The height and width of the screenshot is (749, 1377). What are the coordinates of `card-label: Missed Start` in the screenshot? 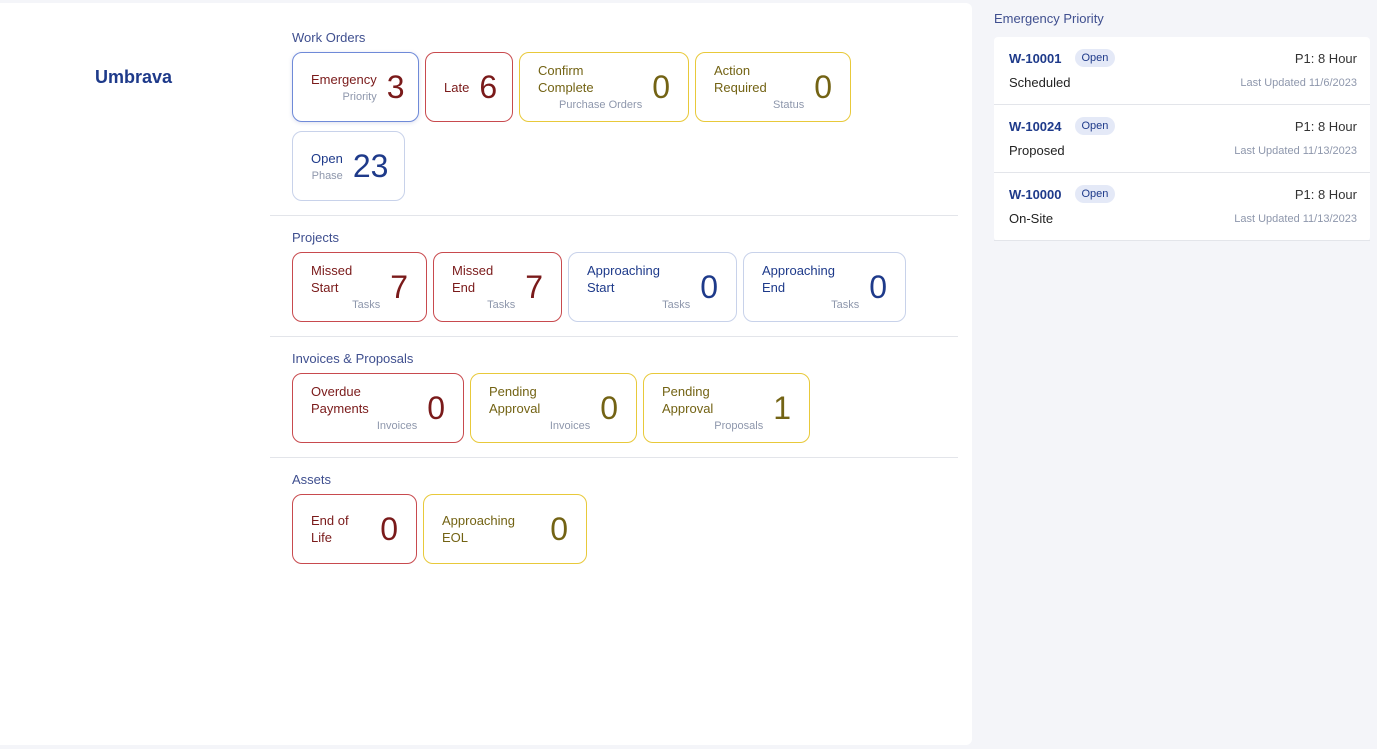 It's located at (332, 279).